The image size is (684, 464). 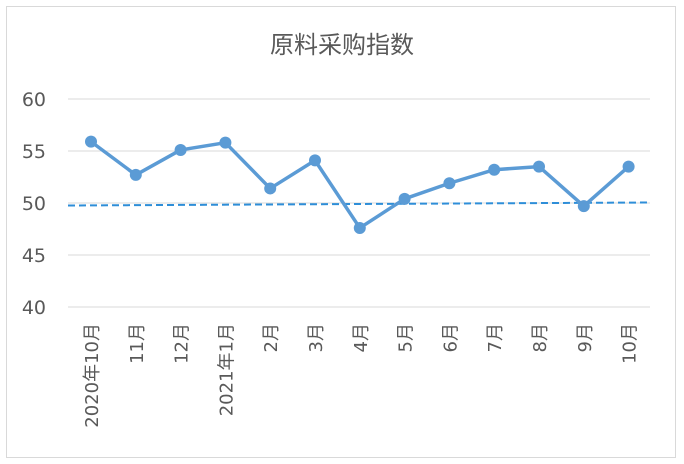 I want to click on y-tick-label: 50, so click(x=34, y=204).